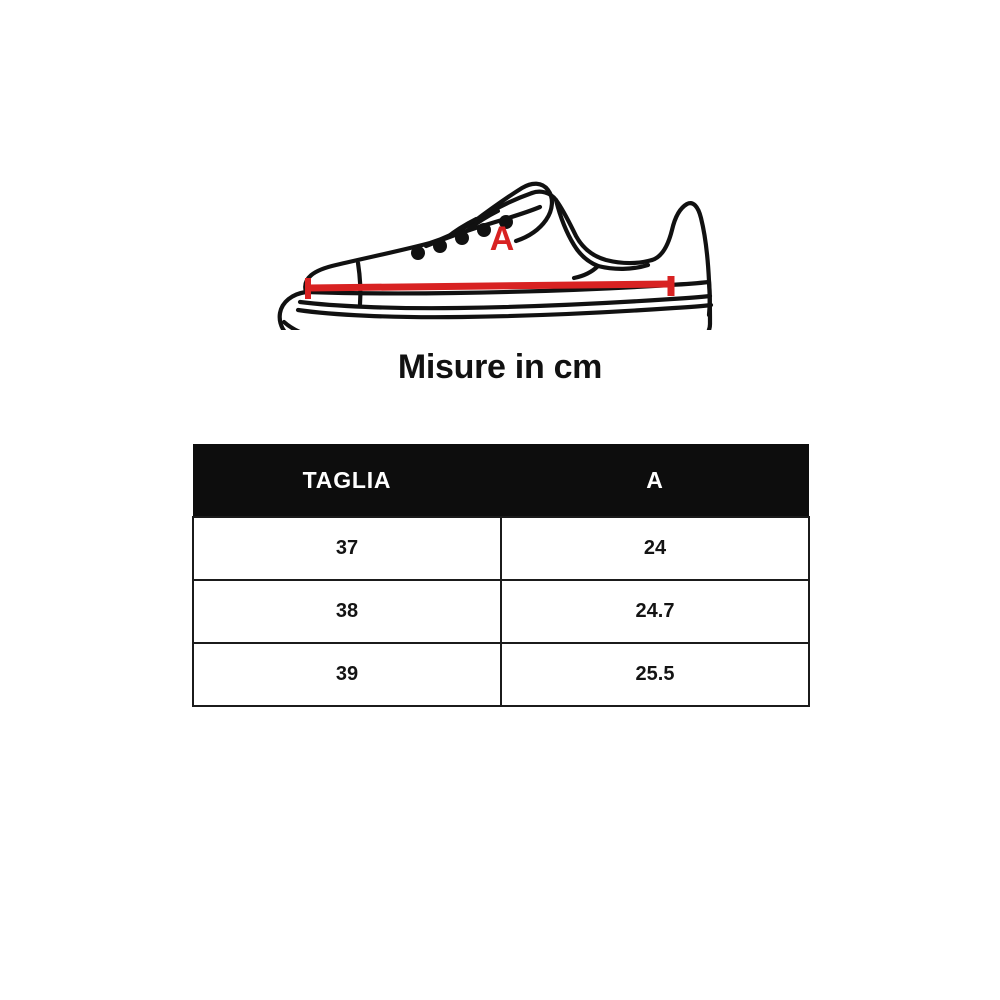 The height and width of the screenshot is (1000, 1000). I want to click on cell-measure-a: 24.7, so click(655, 611).